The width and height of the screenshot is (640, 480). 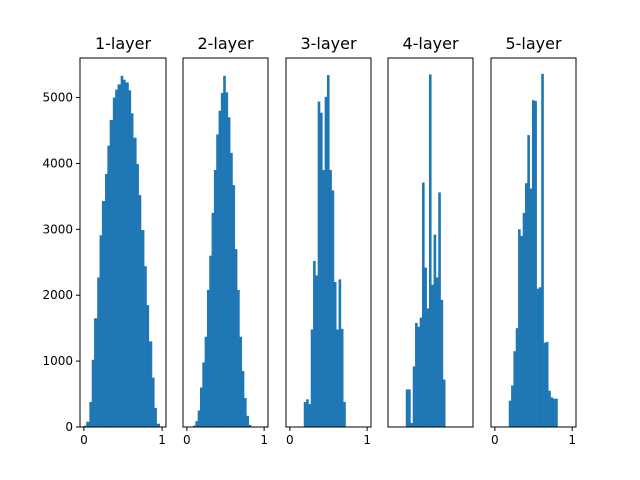 I want to click on subplot-title: 1-layer, so click(x=123, y=43).